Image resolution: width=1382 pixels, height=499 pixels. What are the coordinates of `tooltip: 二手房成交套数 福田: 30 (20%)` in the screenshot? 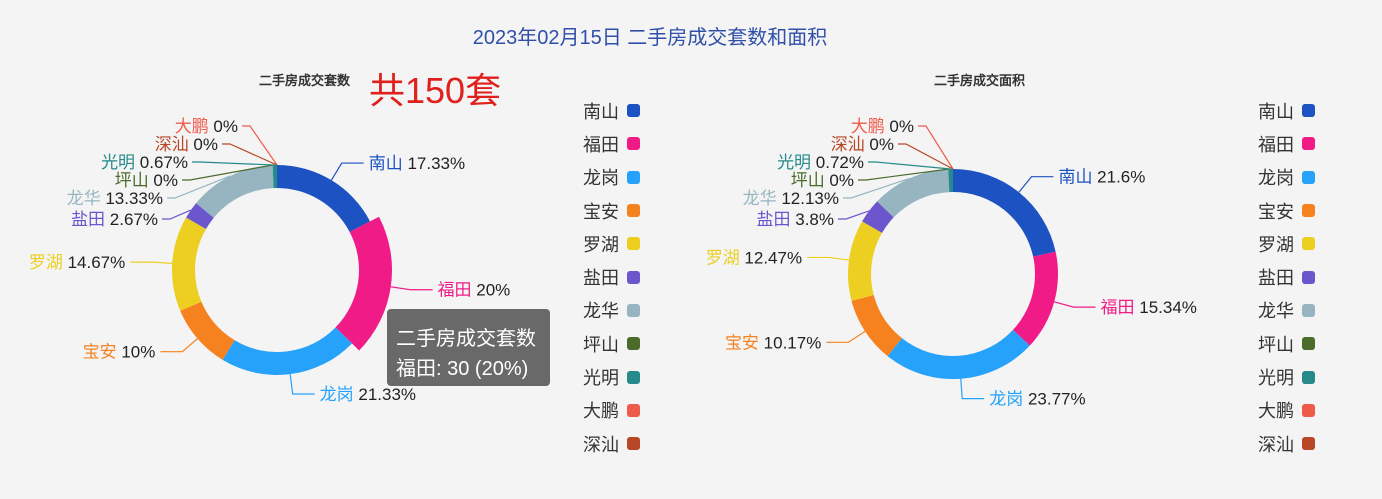 It's located at (468, 347).